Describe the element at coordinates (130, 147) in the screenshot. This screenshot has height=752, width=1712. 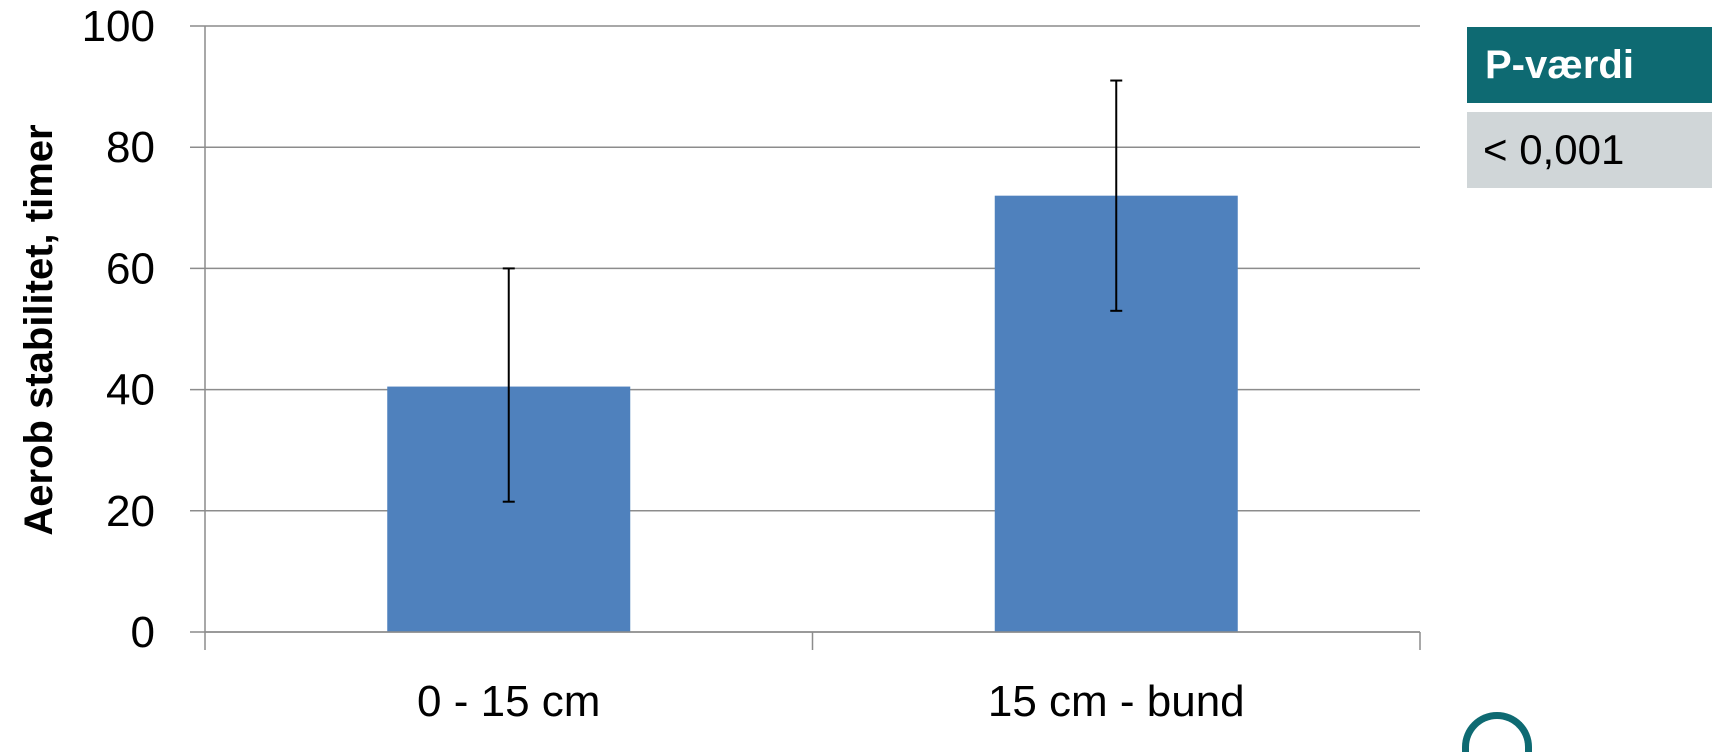
I see `y-tick-label: 80` at that location.